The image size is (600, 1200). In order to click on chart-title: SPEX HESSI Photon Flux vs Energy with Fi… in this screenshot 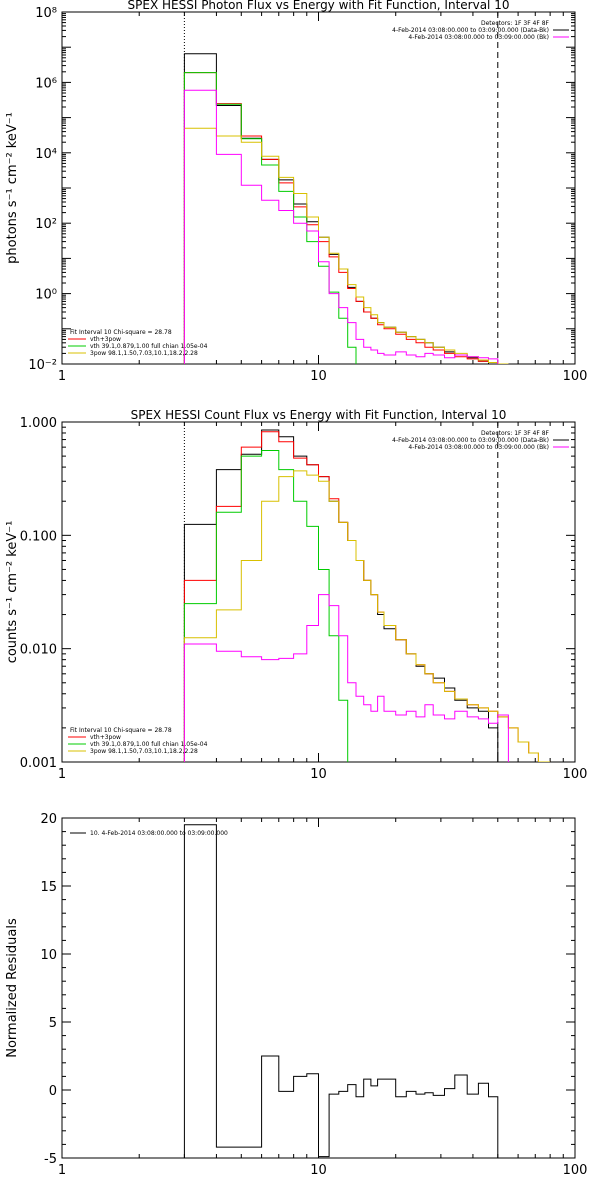, I will do `click(319, 6)`.